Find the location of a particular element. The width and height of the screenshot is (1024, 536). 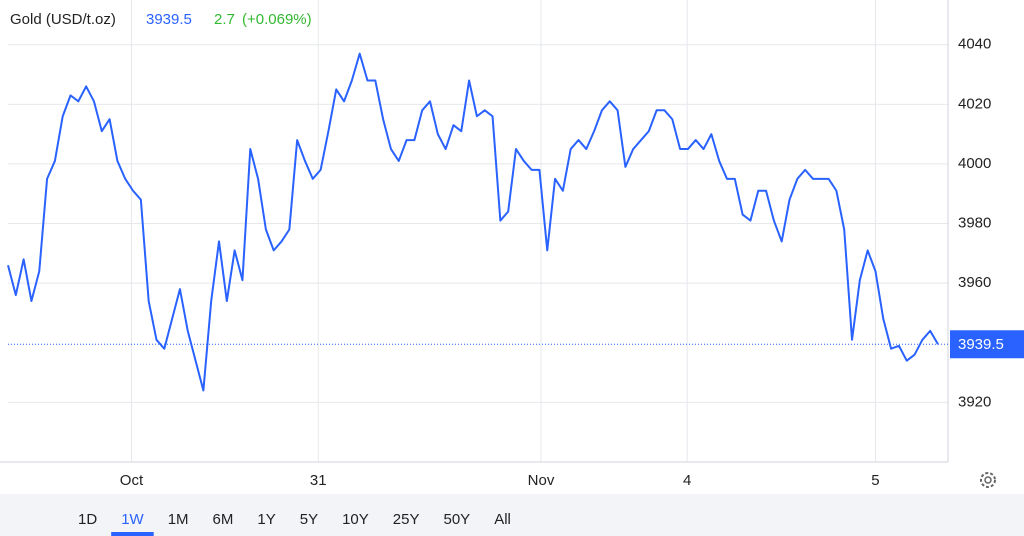

range-button: 6M is located at coordinates (223, 519).